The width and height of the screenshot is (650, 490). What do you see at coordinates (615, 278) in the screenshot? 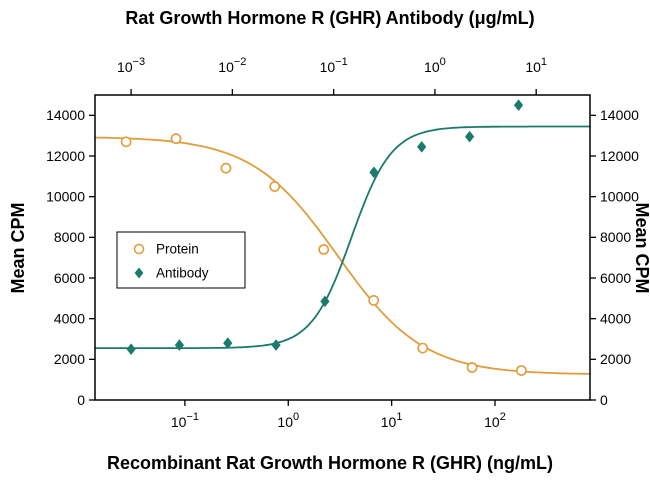
I see `y-tick-label-right: 6000` at bounding box center [615, 278].